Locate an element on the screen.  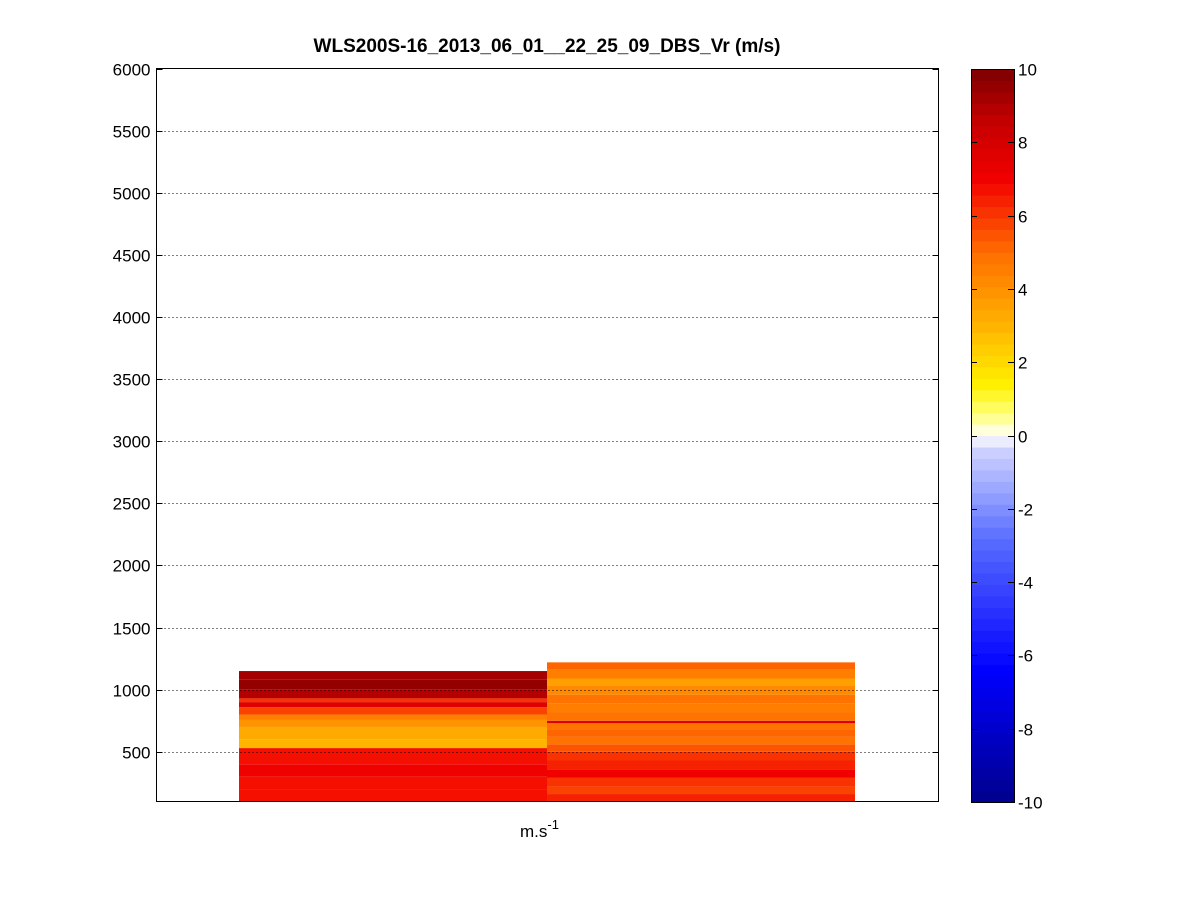
y-tick-label: 6000 is located at coordinates (132, 70).